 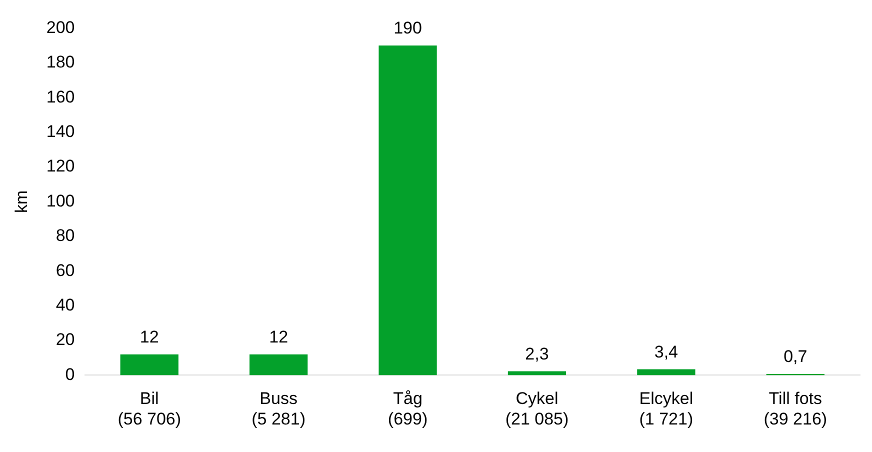 I want to click on y-tick-label: 20, so click(x=65, y=340).